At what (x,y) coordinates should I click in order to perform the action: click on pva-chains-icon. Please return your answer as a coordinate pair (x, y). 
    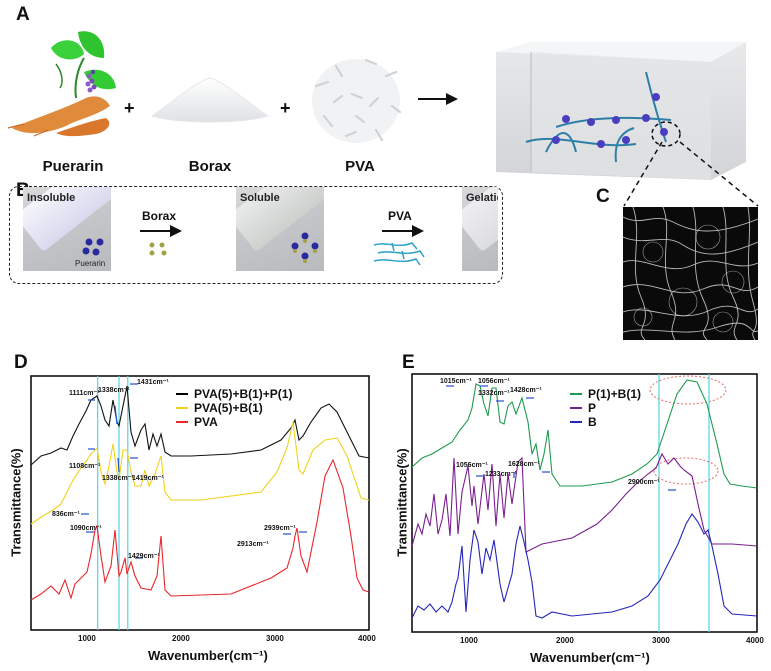
    Looking at the image, I should click on (399, 254).